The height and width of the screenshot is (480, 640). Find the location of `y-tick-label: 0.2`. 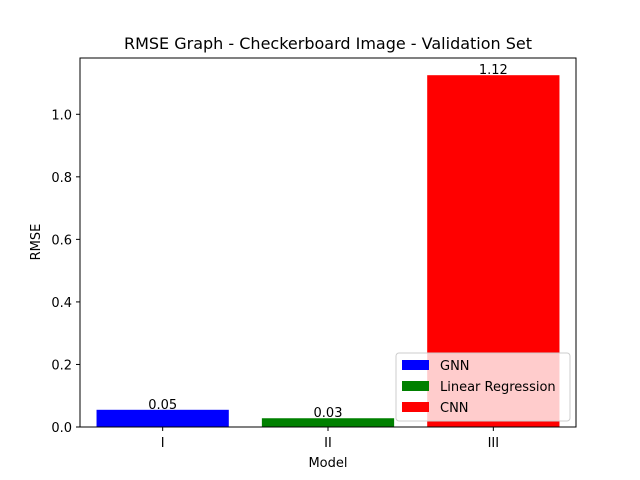

y-tick-label: 0.2 is located at coordinates (61, 365).